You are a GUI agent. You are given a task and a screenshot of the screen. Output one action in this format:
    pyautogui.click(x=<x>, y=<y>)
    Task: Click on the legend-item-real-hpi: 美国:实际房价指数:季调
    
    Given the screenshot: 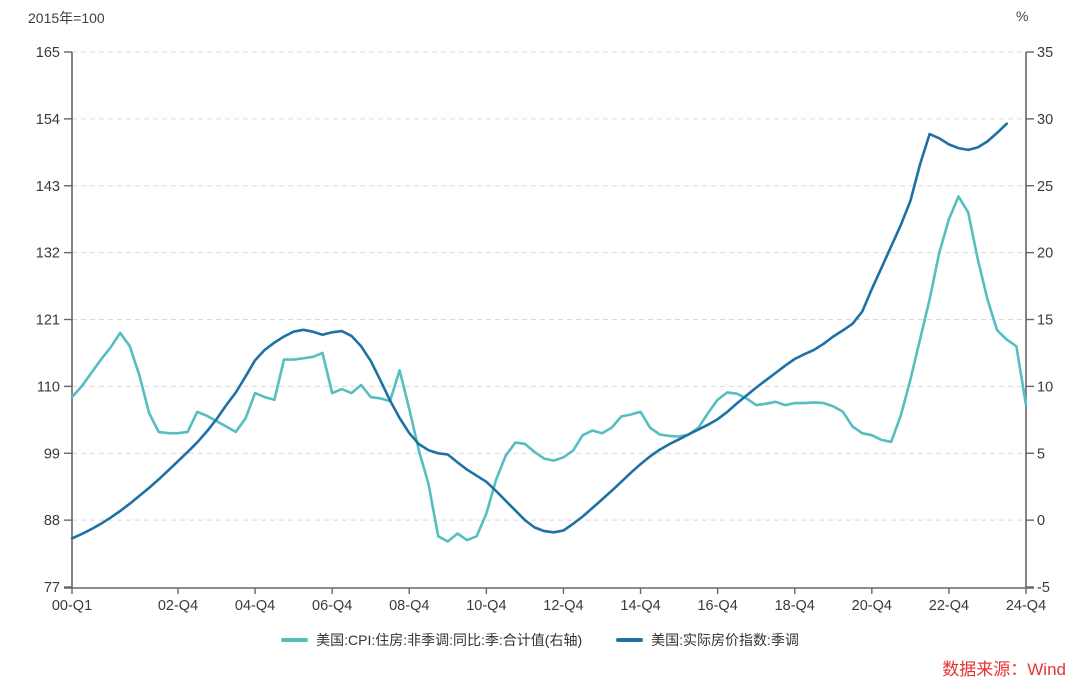 What is the action you would take?
    pyautogui.click(x=707, y=640)
    